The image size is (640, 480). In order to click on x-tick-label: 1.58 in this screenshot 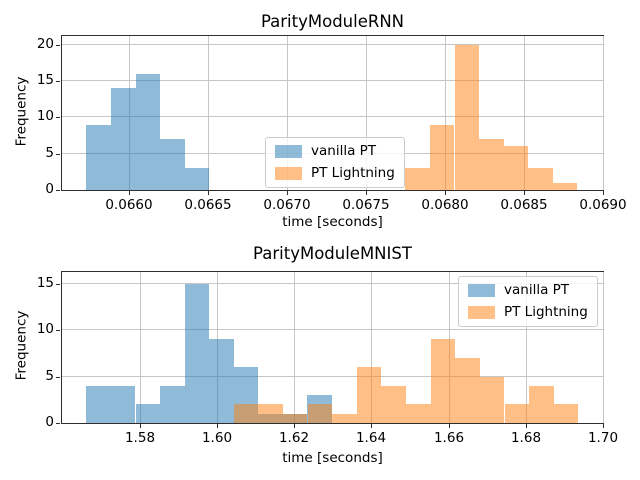, I will do `click(140, 438)`.